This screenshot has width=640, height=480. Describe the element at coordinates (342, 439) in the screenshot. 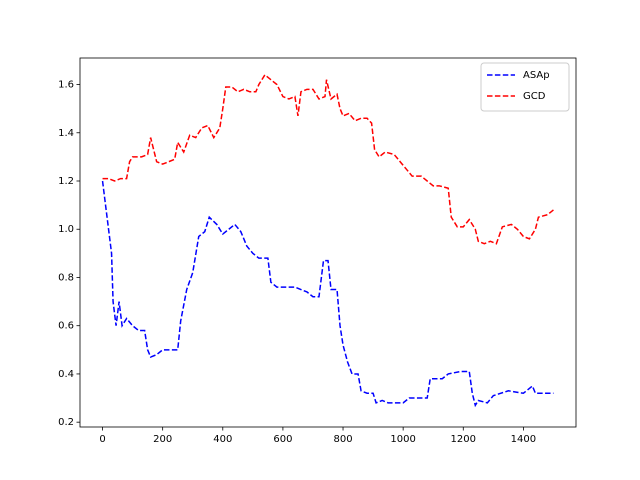

I see `x-tick-label: 800` at that location.